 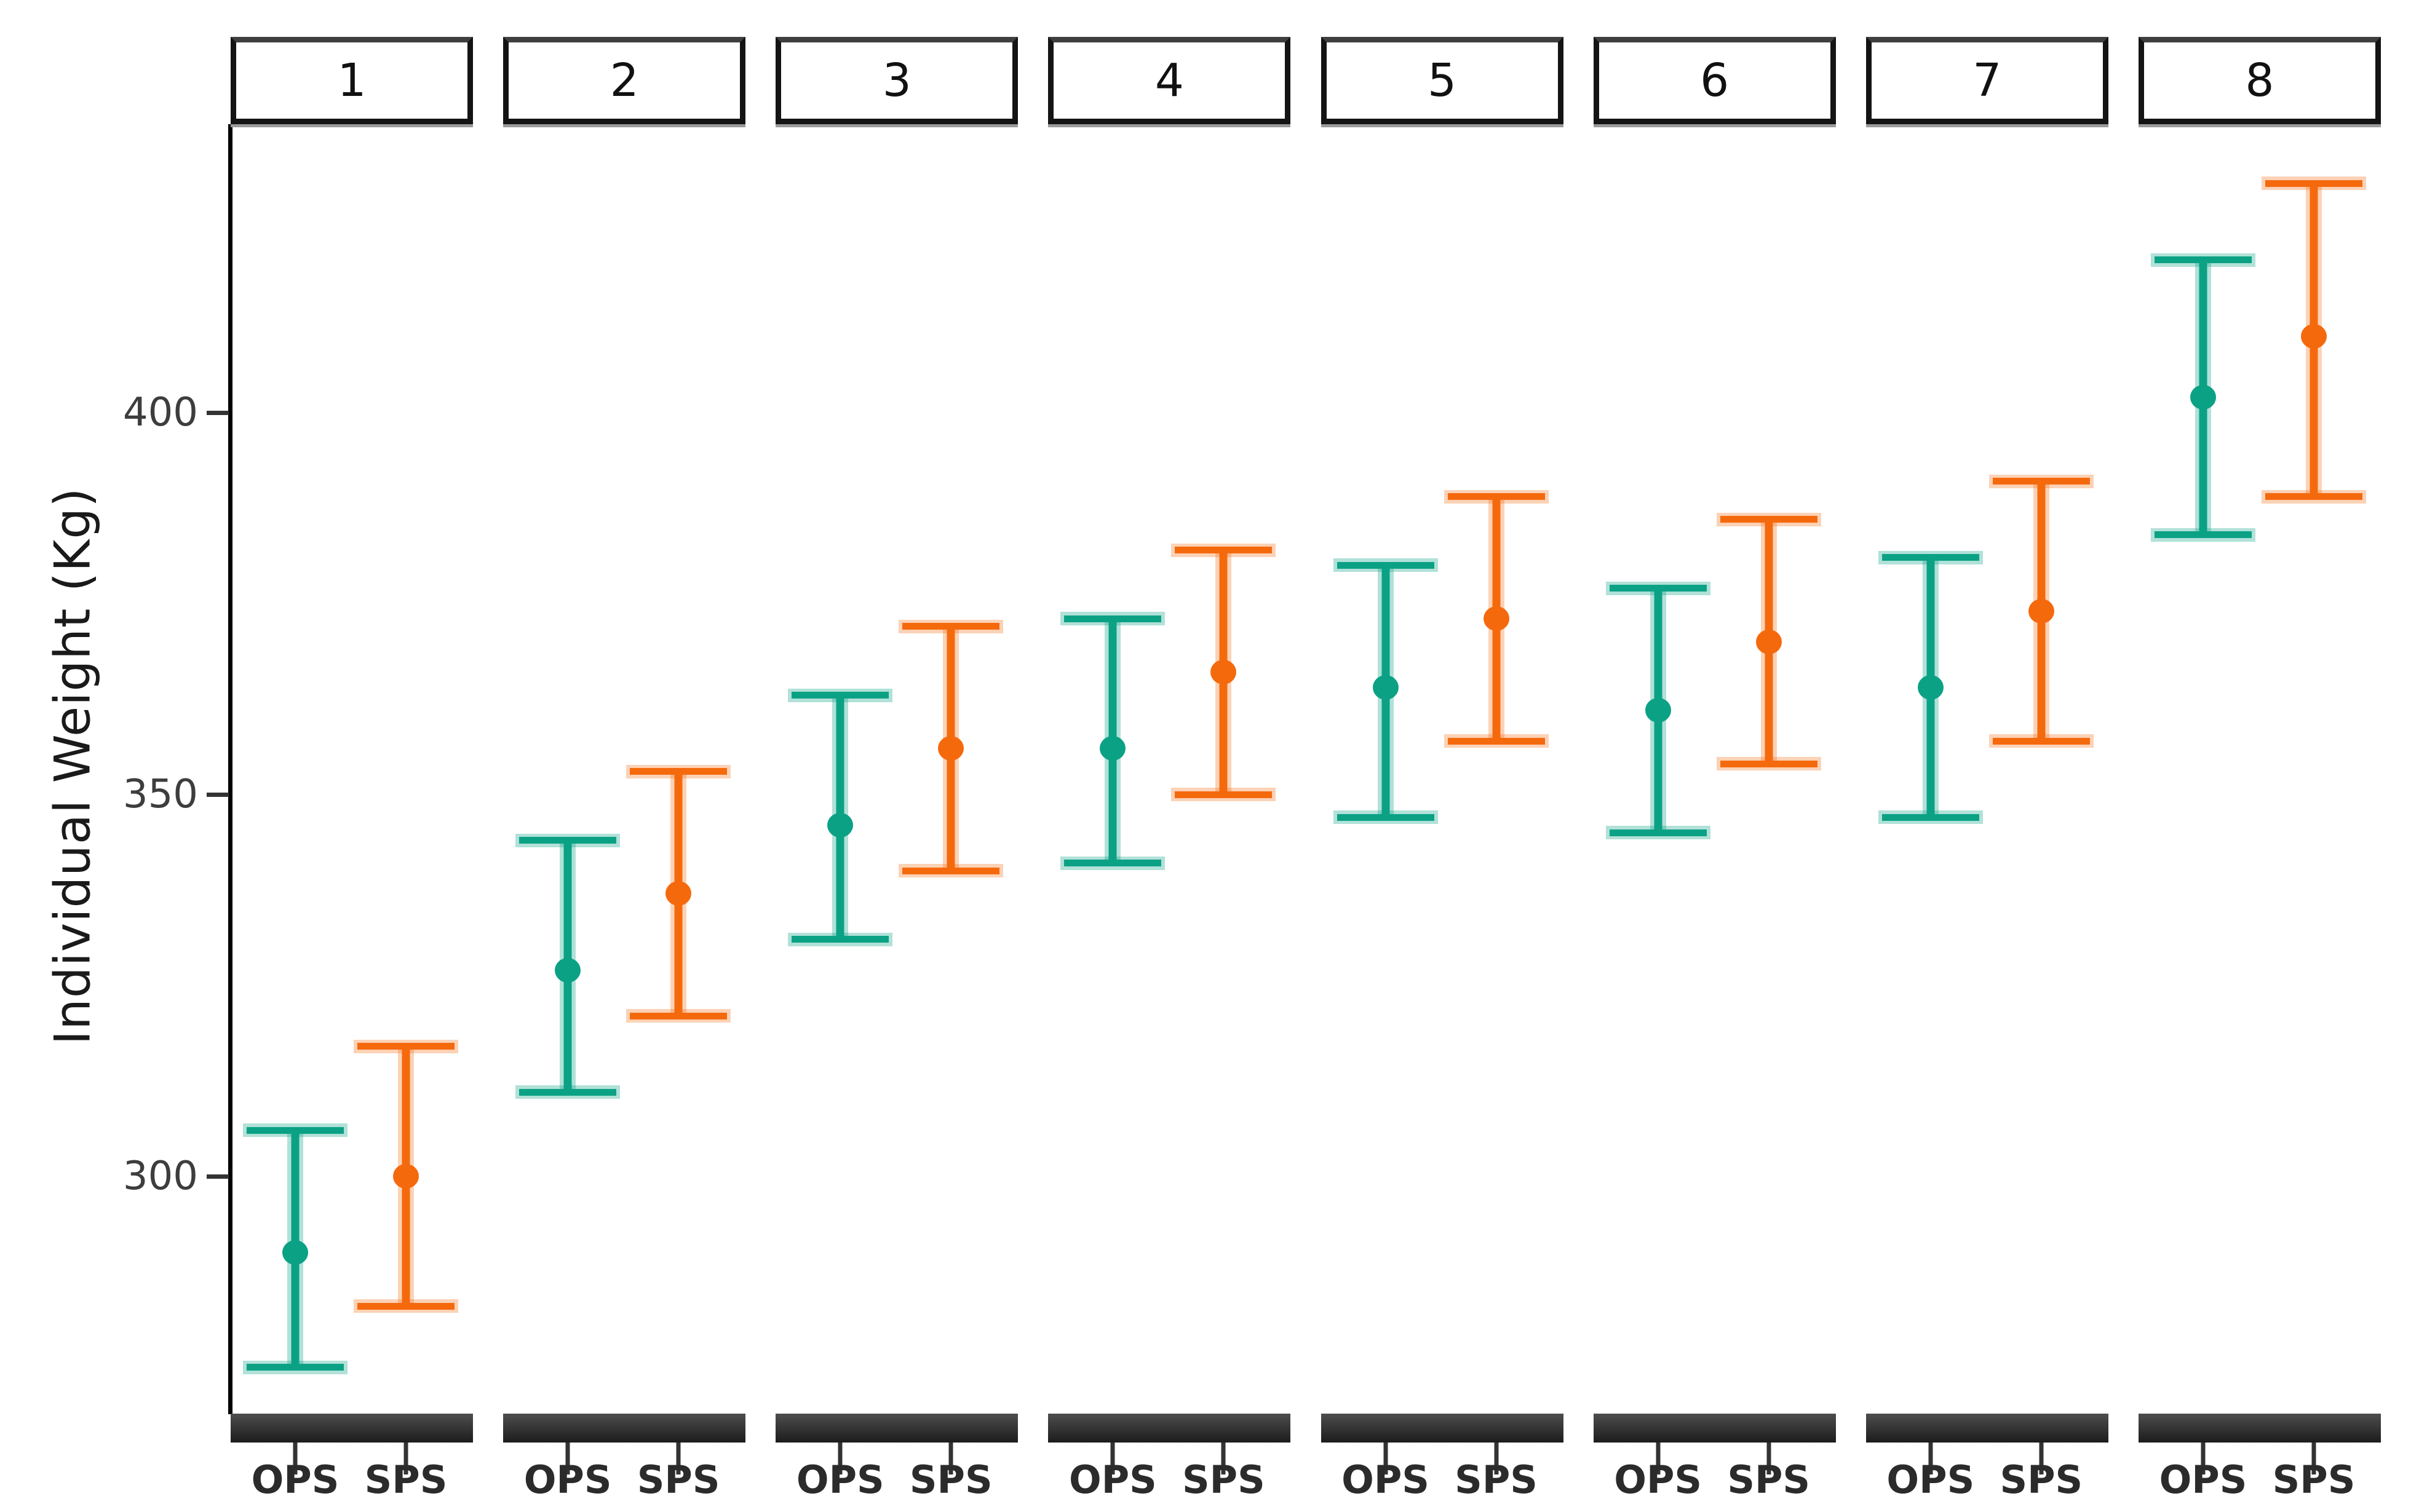 What do you see at coordinates (1442, 81) in the screenshot?
I see `facet-strip-label: 5` at bounding box center [1442, 81].